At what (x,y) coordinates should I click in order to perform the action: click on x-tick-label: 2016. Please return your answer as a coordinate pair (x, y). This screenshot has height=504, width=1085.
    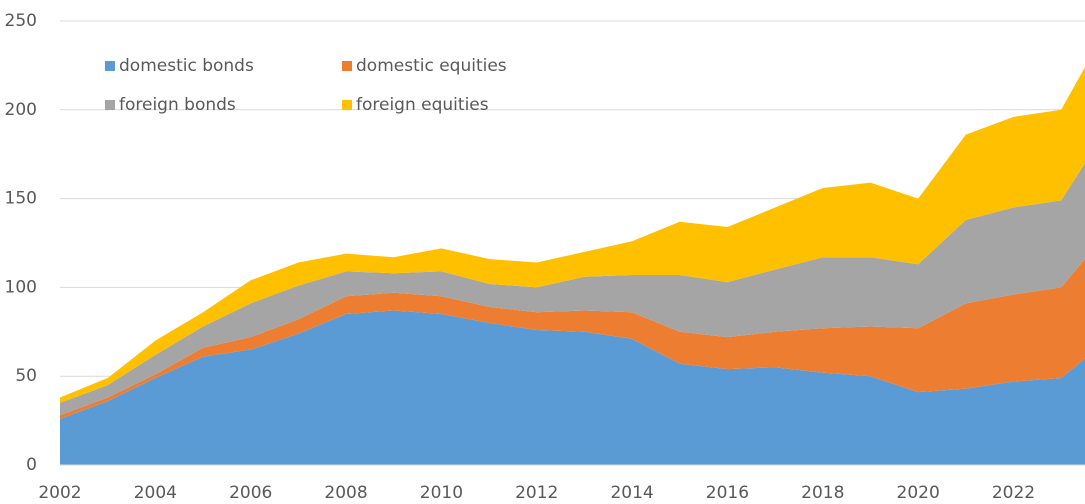
    Looking at the image, I should click on (727, 493).